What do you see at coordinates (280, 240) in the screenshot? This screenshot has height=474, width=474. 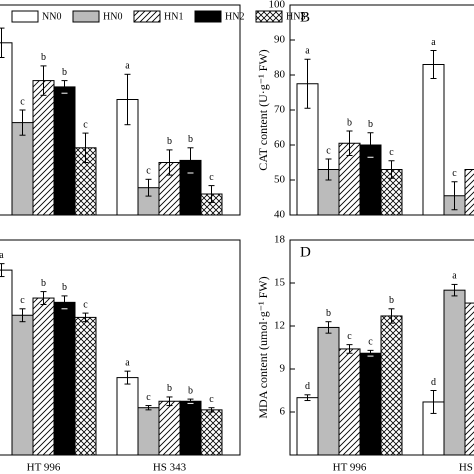 I see `y-tick-label: 18` at bounding box center [280, 240].